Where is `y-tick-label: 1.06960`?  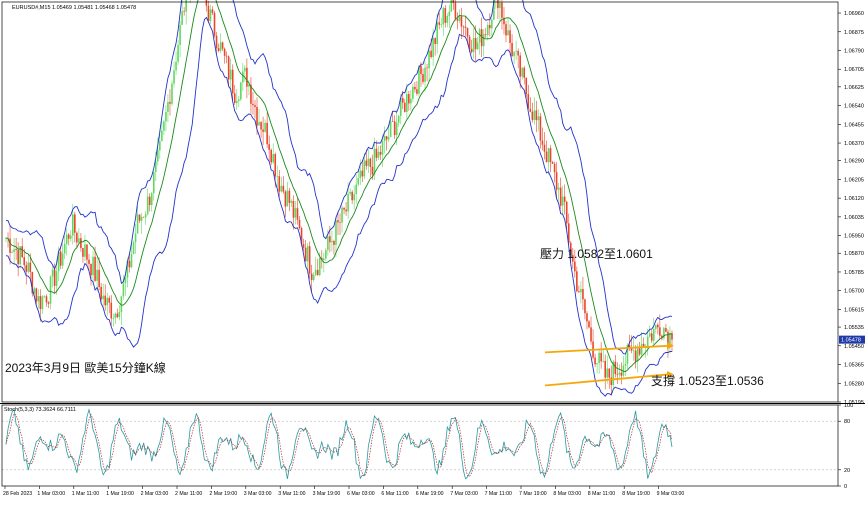
y-tick-label: 1.06960 is located at coordinates (854, 14).